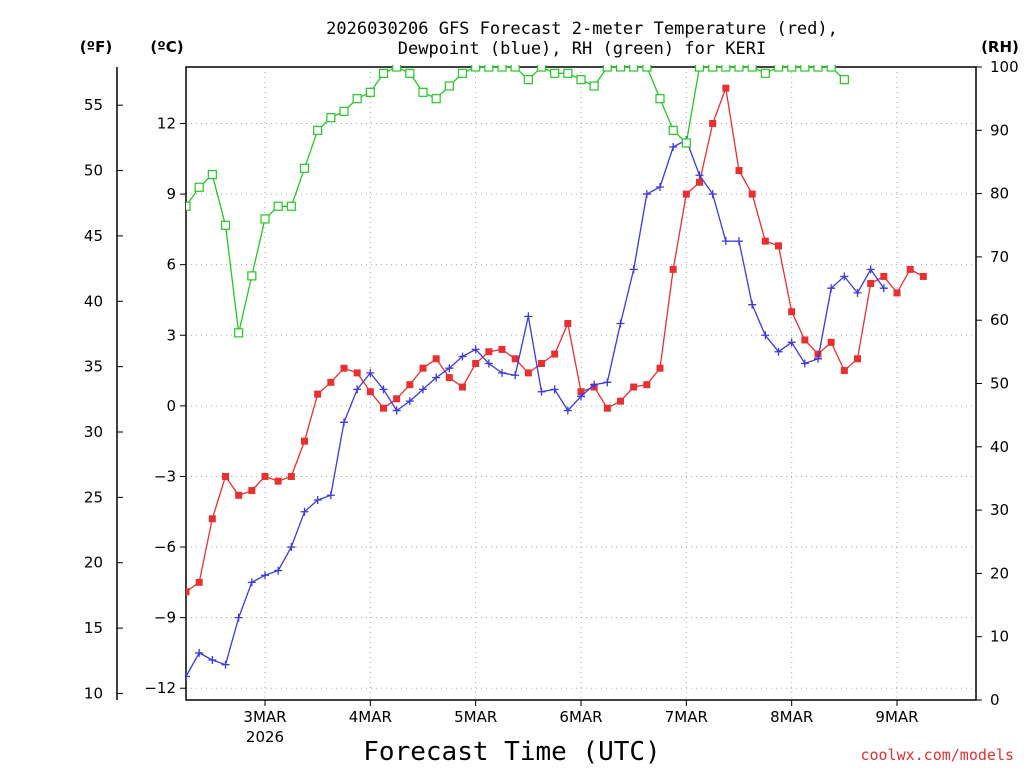  What do you see at coordinates (999, 194) in the screenshot?
I see `rh-tick-label: 80` at bounding box center [999, 194].